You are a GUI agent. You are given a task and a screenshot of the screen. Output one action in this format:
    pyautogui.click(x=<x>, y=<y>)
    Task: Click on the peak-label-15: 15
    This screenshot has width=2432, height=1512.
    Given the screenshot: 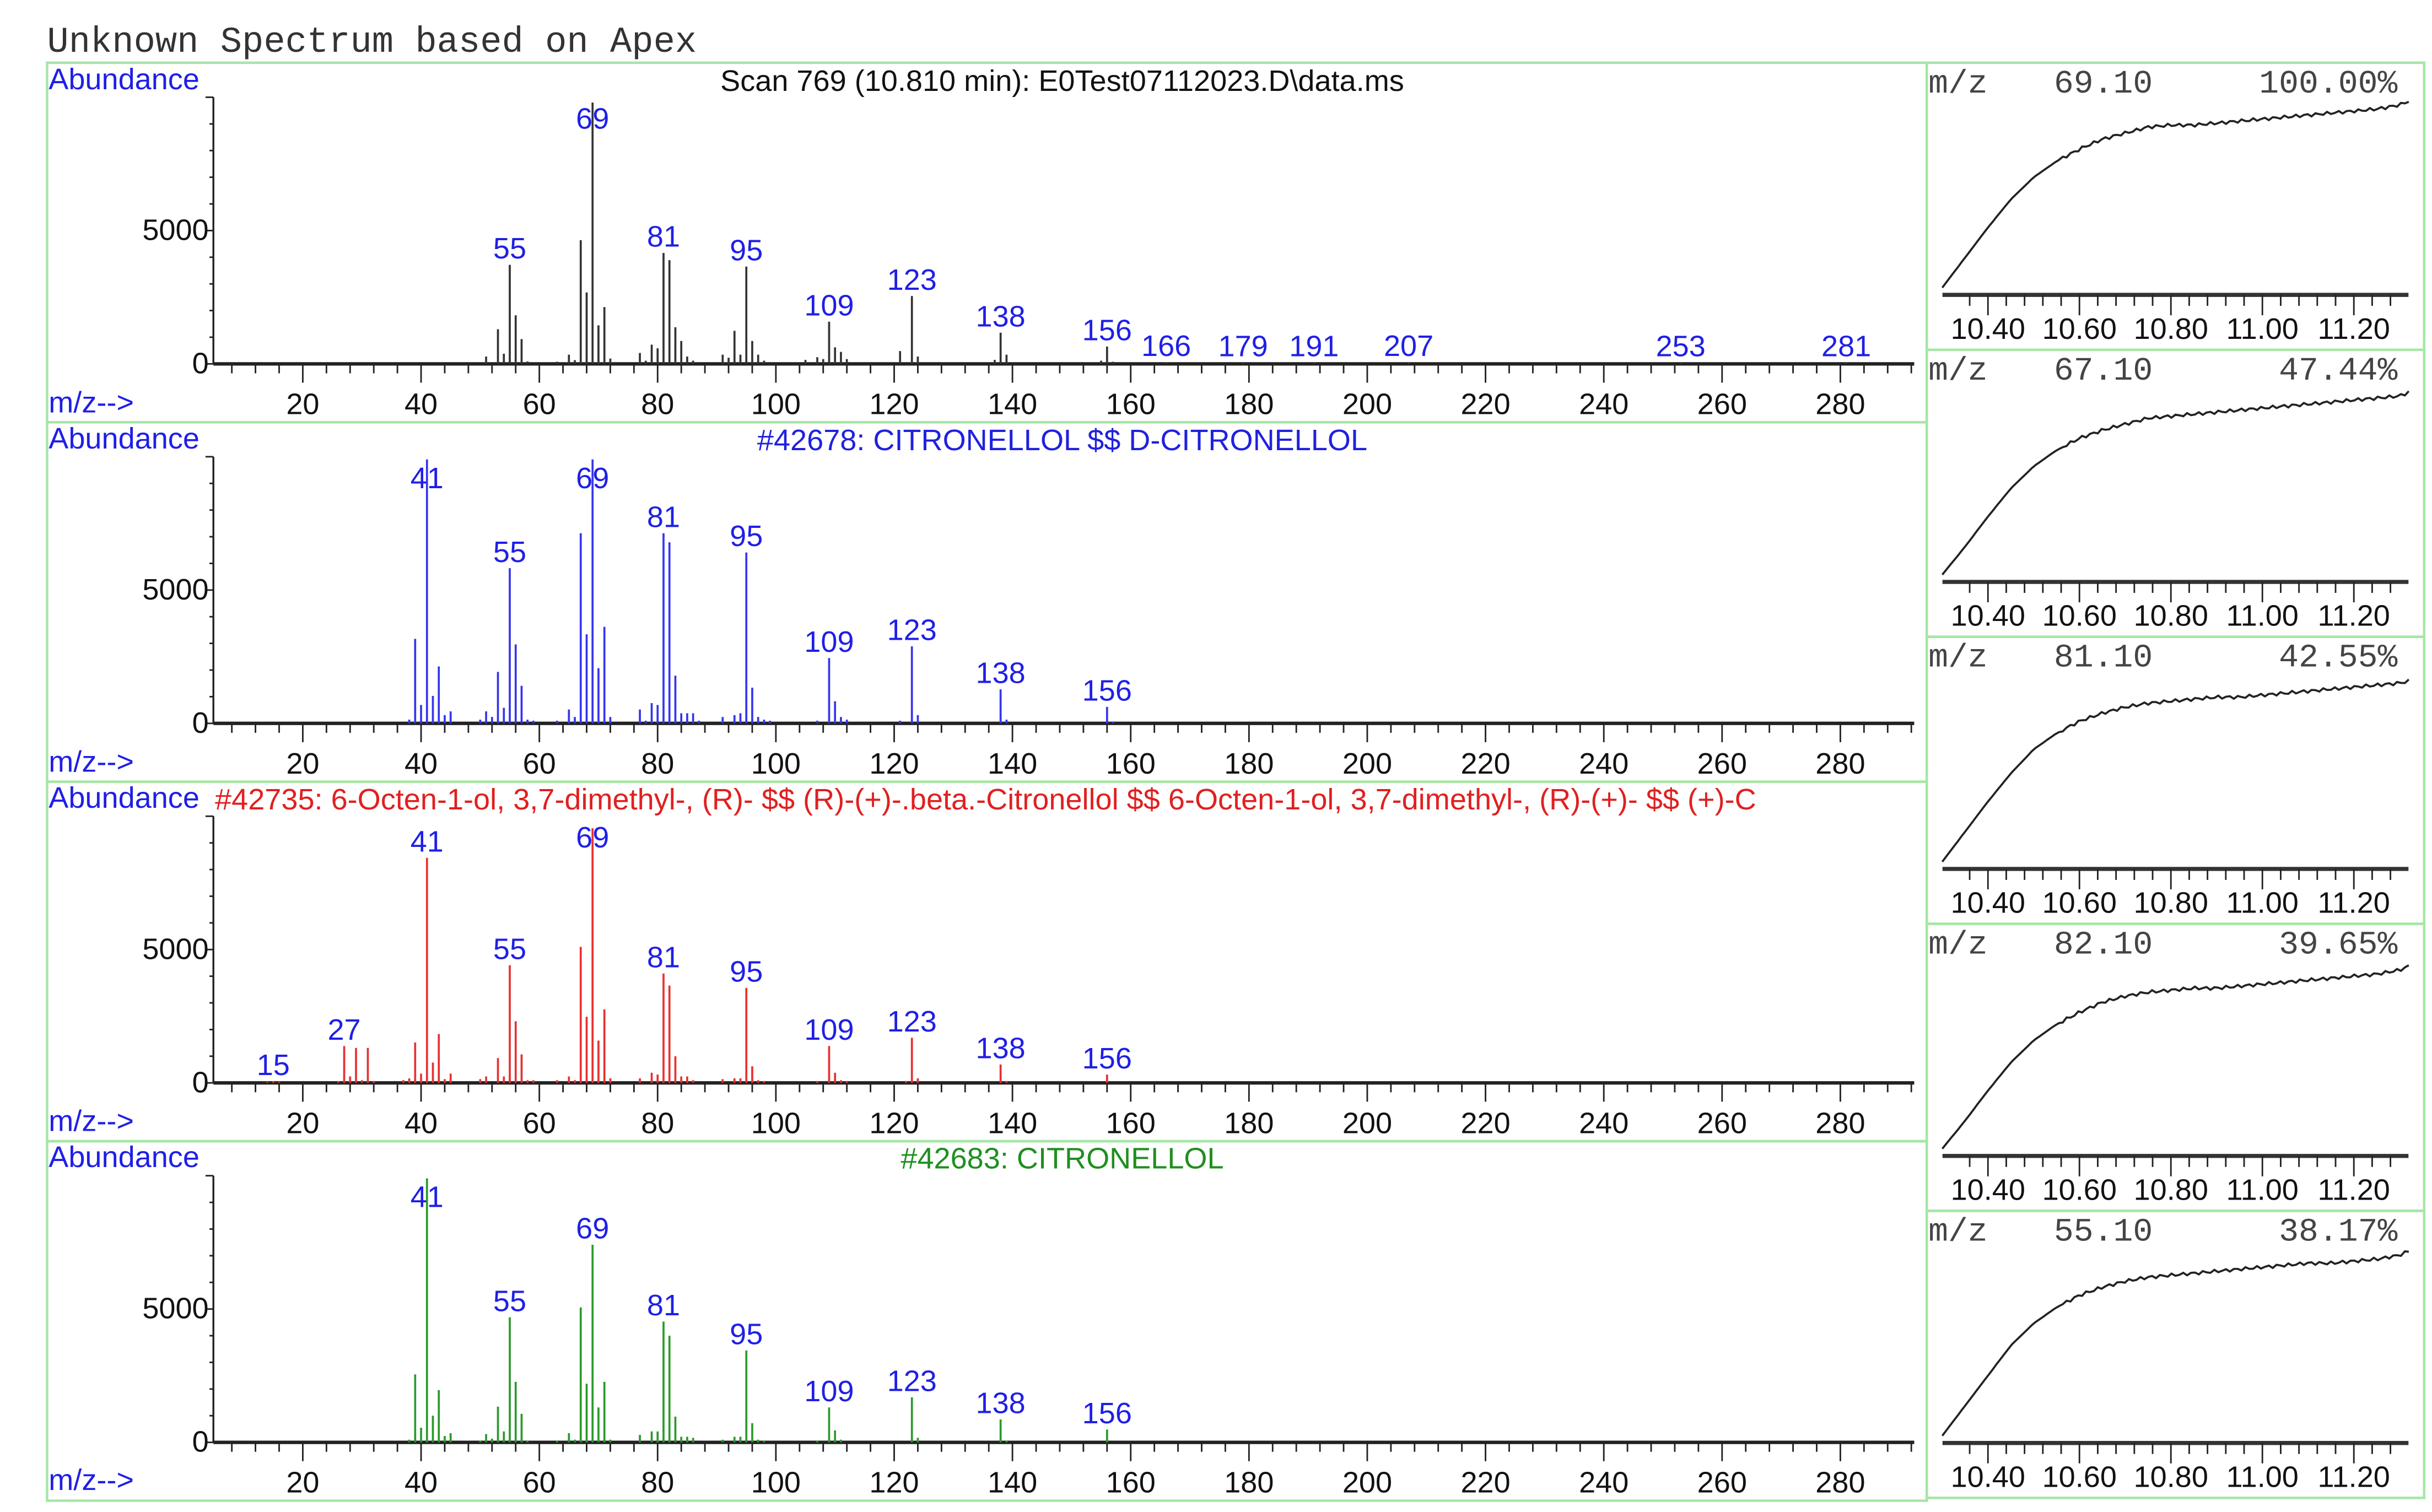 What is the action you would take?
    pyautogui.click(x=273, y=1065)
    